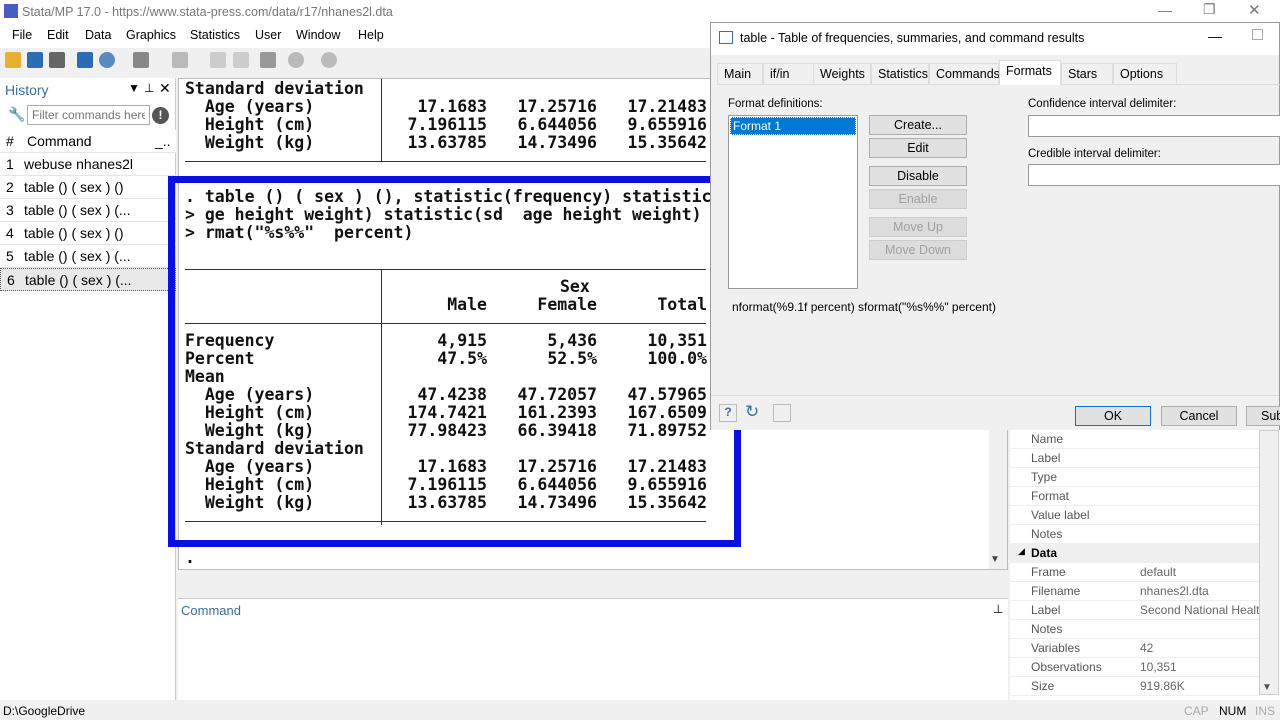 This screenshot has height=720, width=1280. What do you see at coordinates (1135, 610) in the screenshot?
I see `property-row: Label Second National Health` at bounding box center [1135, 610].